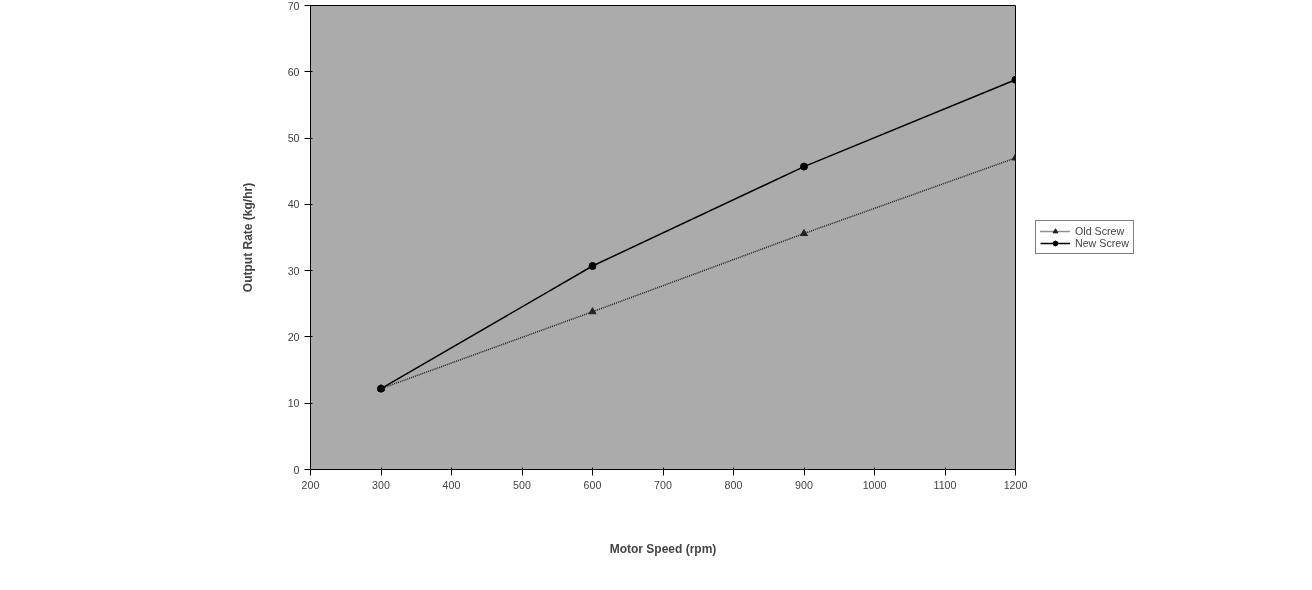 This screenshot has width=1312, height=590. I want to click on y-tick-label: 50, so click(293, 138).